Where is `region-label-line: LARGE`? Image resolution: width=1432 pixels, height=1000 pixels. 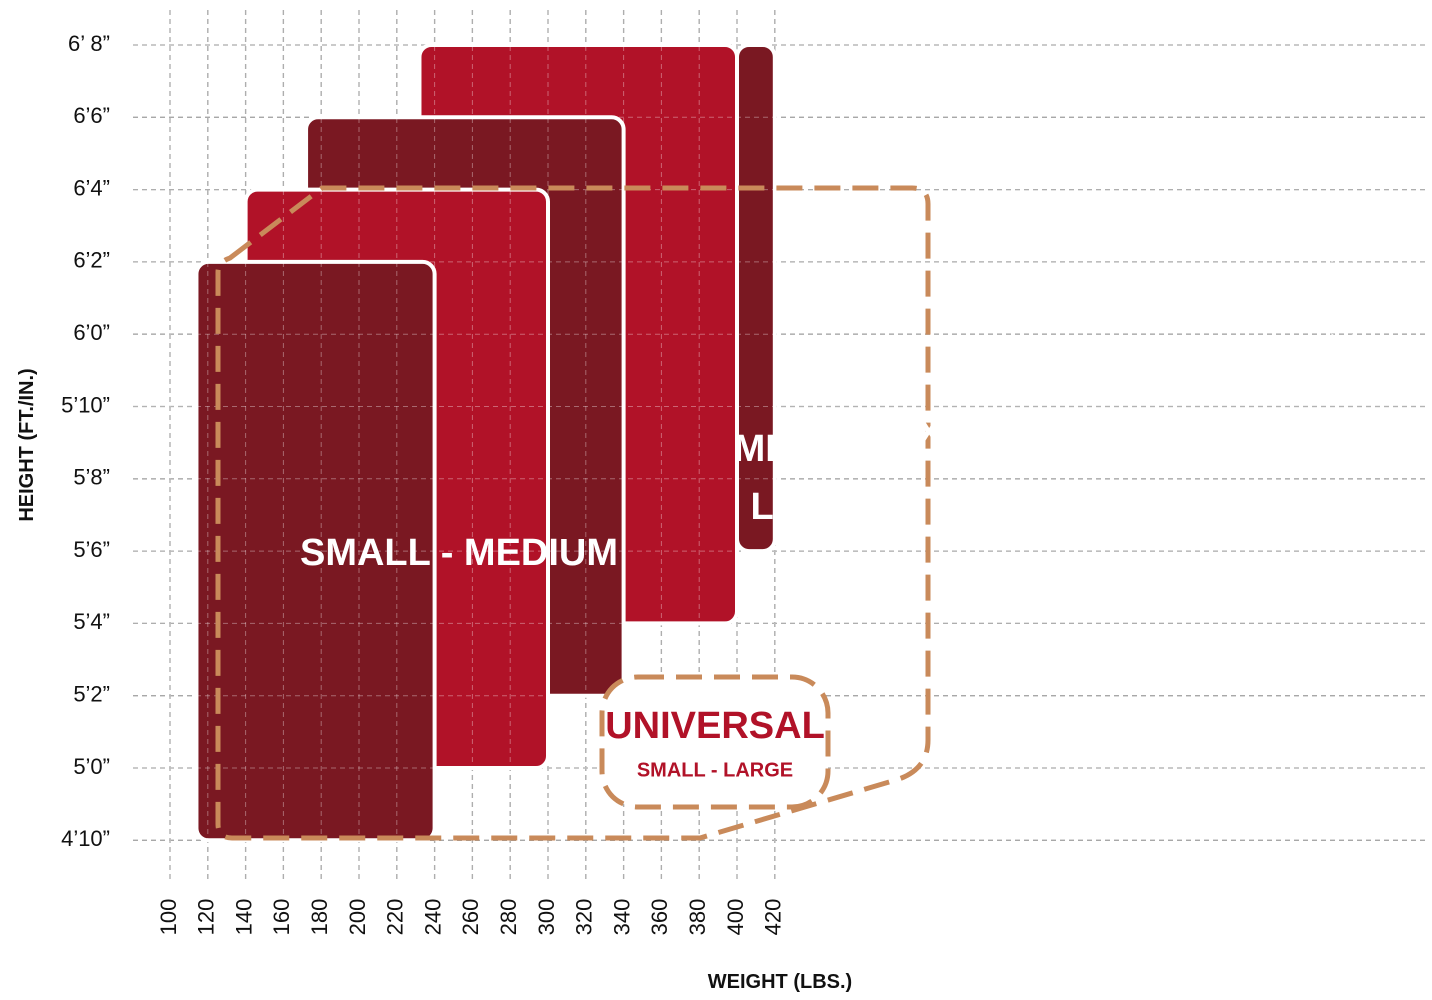
region-label-line: LARGE is located at coordinates (817, 507).